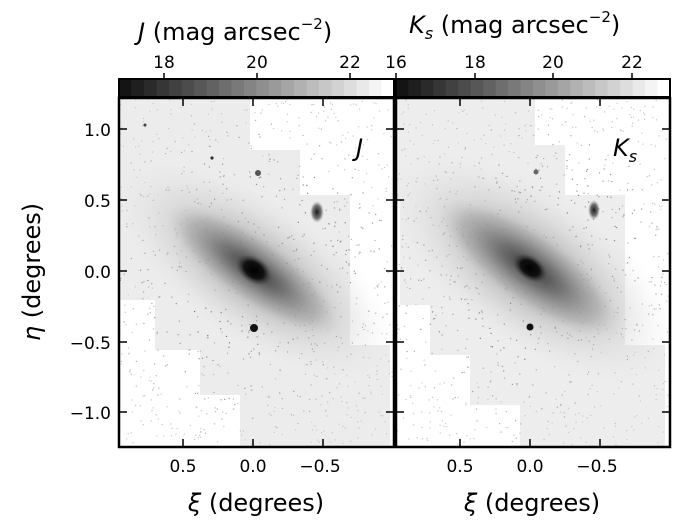 The height and width of the screenshot is (530, 700). I want to click on y-axis-label: η (degrees), so click(32, 272).